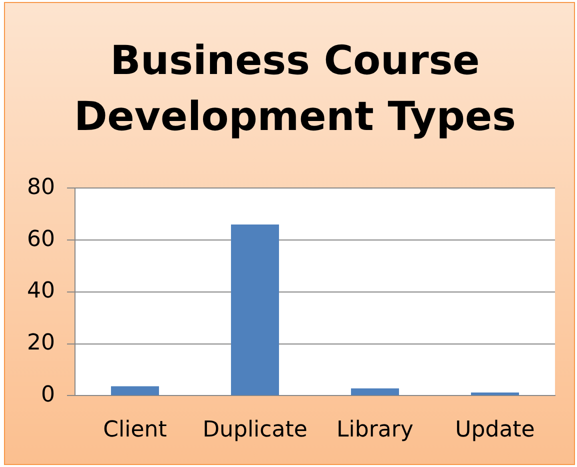 Image resolution: width=577 pixels, height=467 pixels. I want to click on y-tick-label: 60, so click(40, 239).